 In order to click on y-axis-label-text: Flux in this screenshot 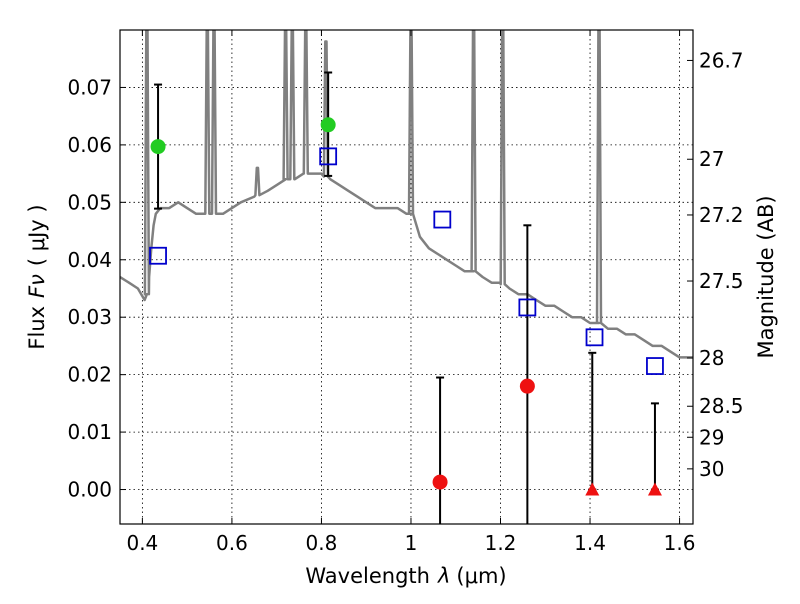, I will do `click(37, 328)`.